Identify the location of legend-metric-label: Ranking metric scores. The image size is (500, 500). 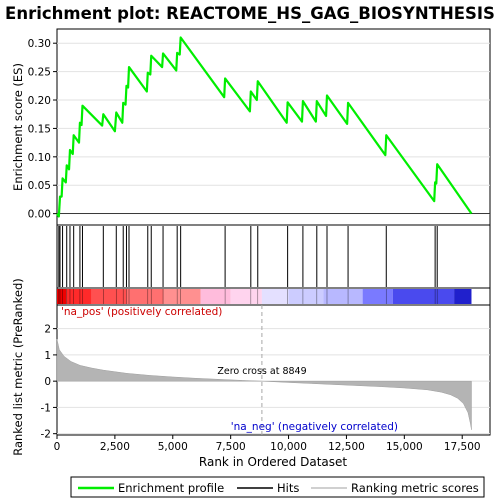
(415, 488).